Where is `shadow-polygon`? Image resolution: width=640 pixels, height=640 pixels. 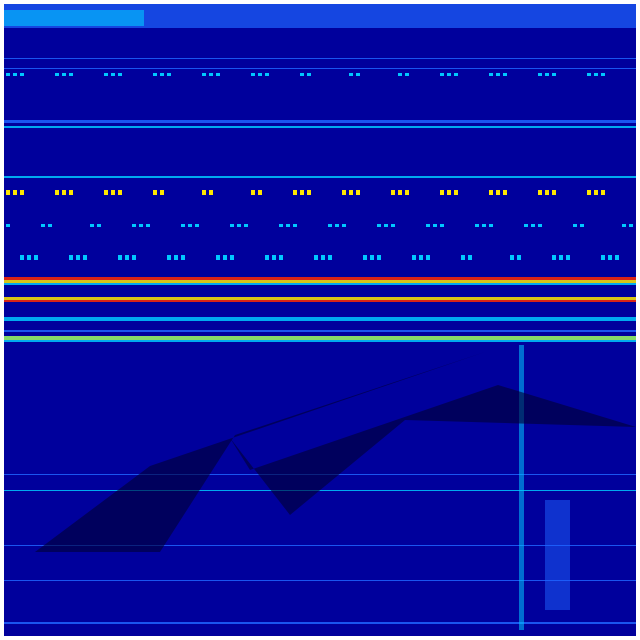
shadow-polygon is located at coordinates (433, 450).